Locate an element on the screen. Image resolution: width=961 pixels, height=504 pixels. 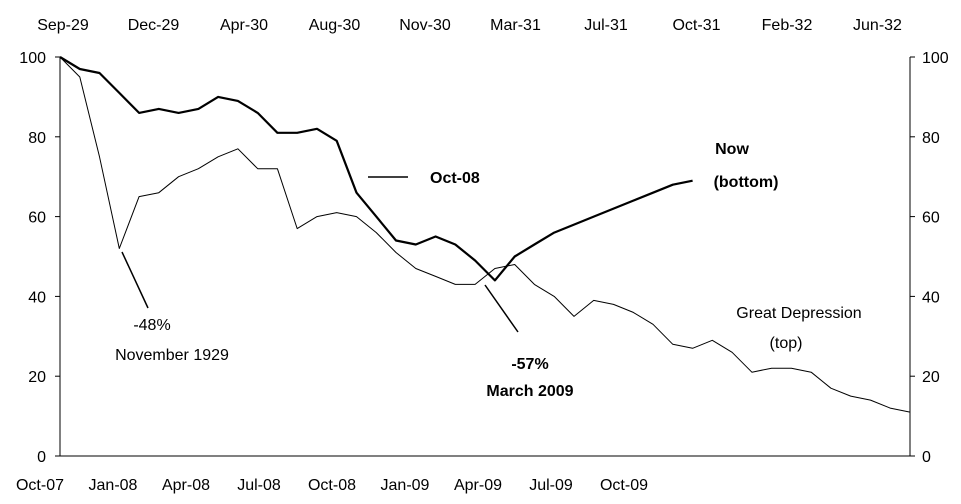
y2-tick-label: 20 is located at coordinates (931, 377).